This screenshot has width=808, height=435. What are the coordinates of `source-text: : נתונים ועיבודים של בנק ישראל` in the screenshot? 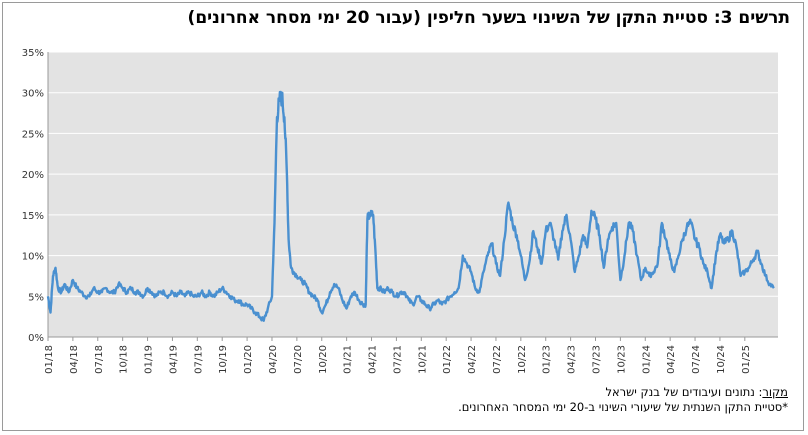 It's located at (684, 392).